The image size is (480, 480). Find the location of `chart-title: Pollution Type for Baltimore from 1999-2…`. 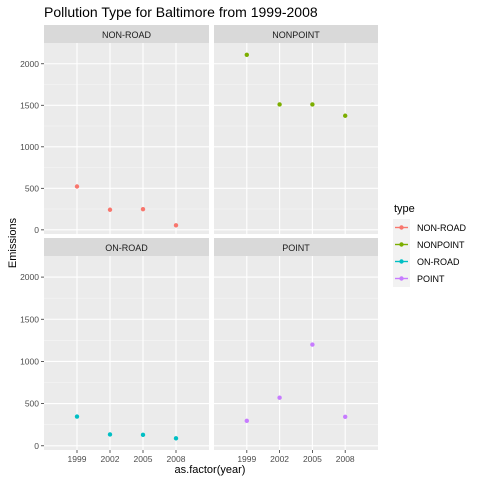

chart-title: Pollution Type for Baltimore from 1999-2… is located at coordinates (181, 12).